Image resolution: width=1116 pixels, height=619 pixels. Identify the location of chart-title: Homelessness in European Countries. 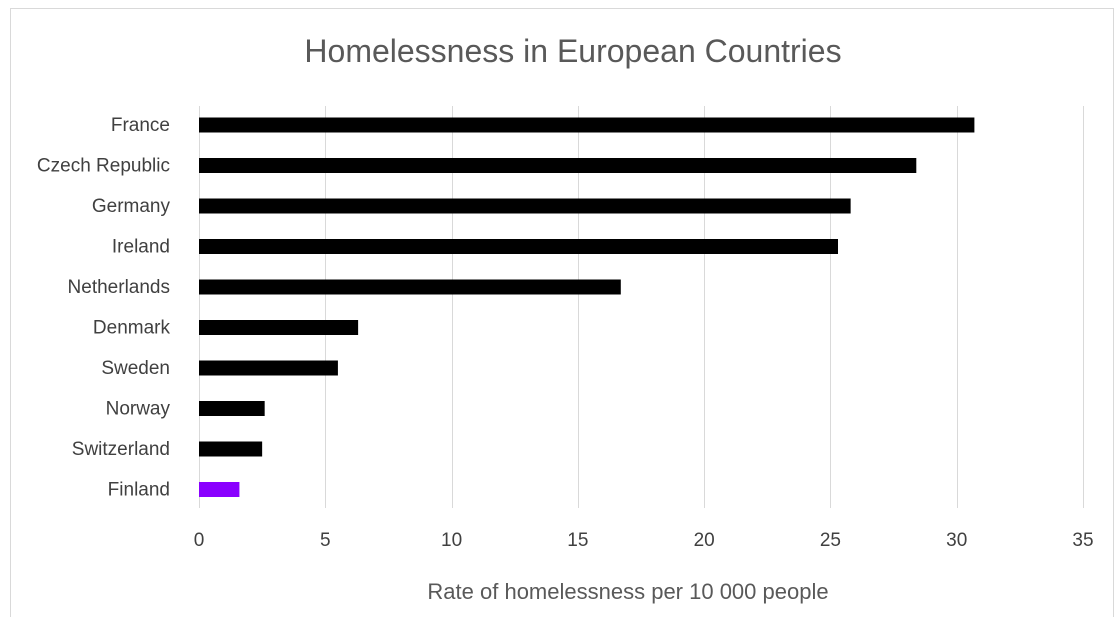
(572, 51).